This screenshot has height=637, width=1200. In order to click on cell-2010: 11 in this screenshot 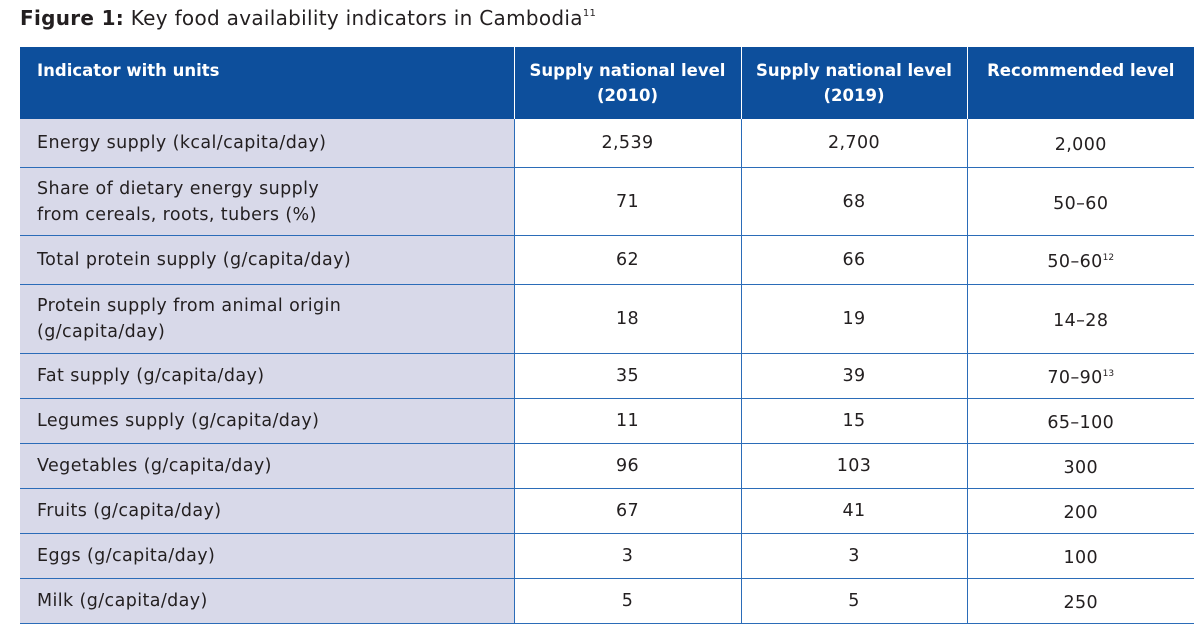, I will do `click(627, 421)`.